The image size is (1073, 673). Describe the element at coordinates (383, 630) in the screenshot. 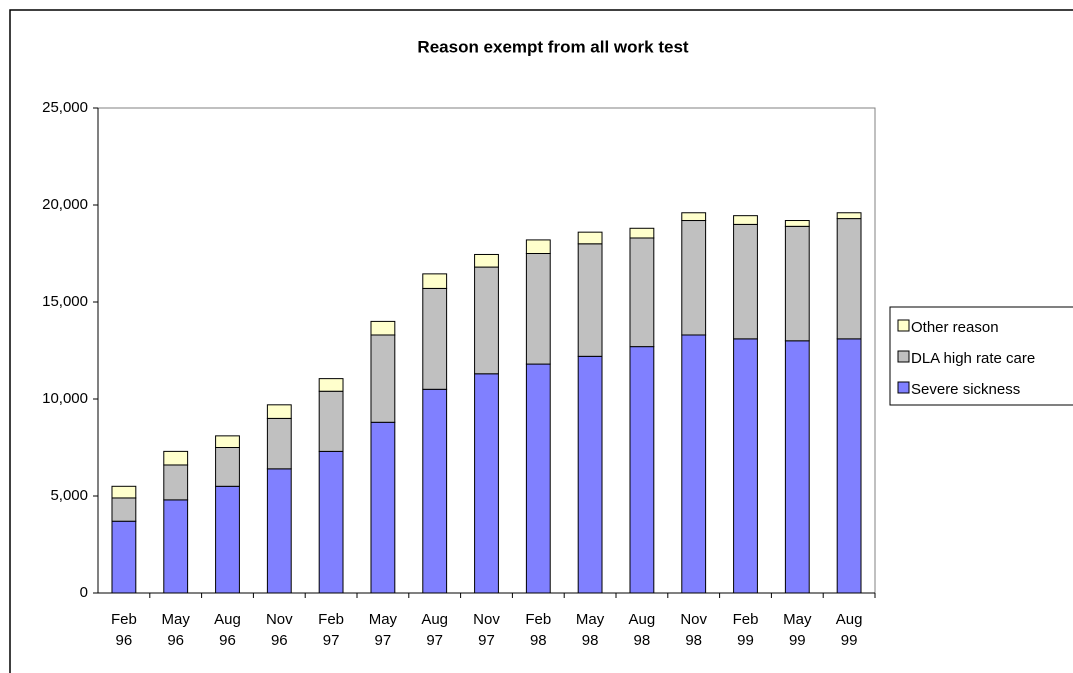

I see `x-tick-label: May 97` at that location.